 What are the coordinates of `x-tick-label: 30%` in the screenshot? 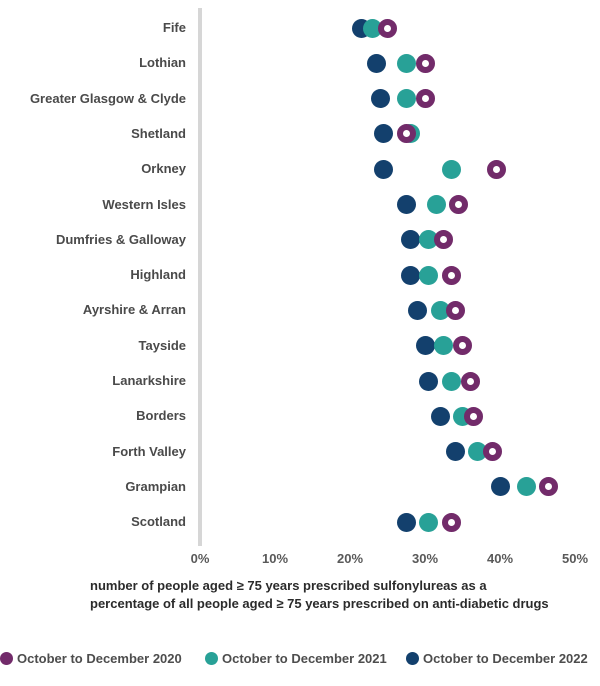 It's located at (425, 558).